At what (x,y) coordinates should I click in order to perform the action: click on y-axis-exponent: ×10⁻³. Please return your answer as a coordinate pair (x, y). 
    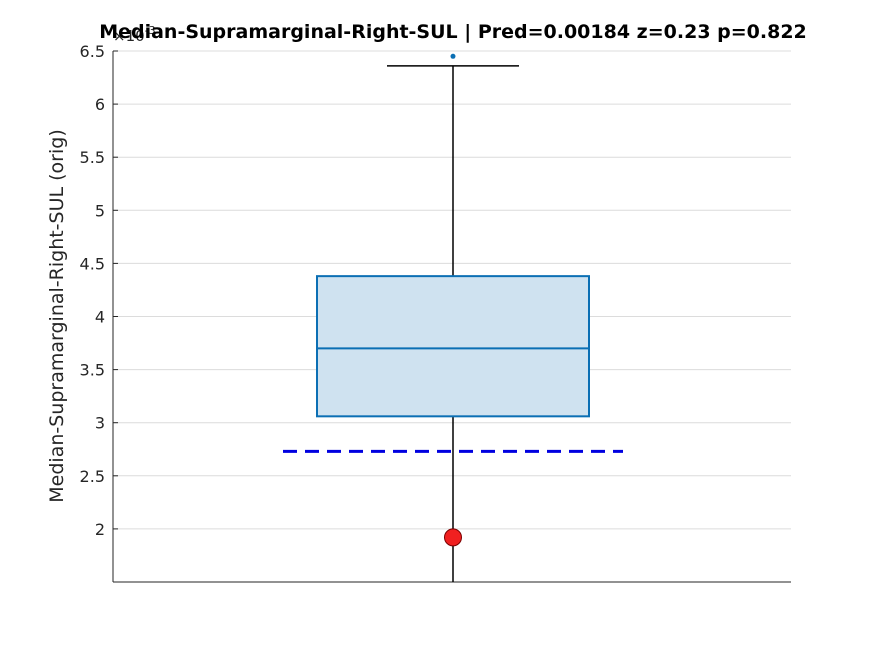
    Looking at the image, I should click on (134, 34).